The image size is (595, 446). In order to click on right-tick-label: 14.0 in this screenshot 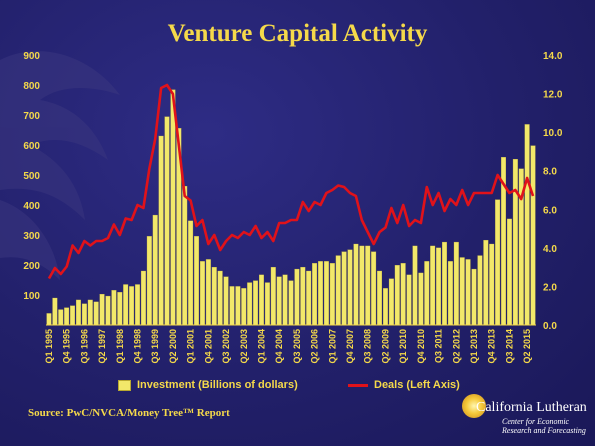, I will do `click(553, 56)`.